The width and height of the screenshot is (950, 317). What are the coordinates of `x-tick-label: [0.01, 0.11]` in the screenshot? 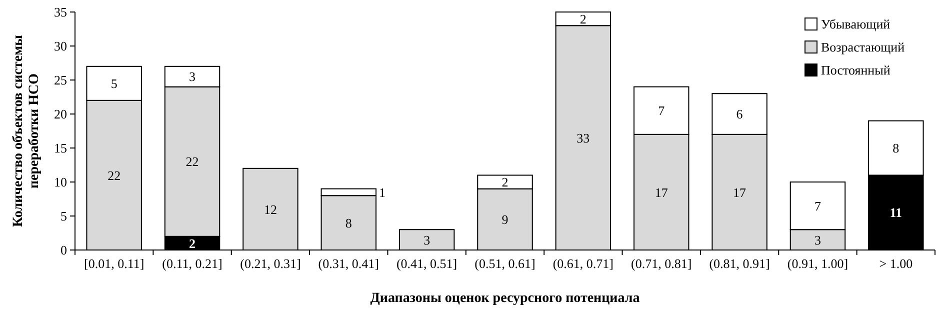 It's located at (114, 263).